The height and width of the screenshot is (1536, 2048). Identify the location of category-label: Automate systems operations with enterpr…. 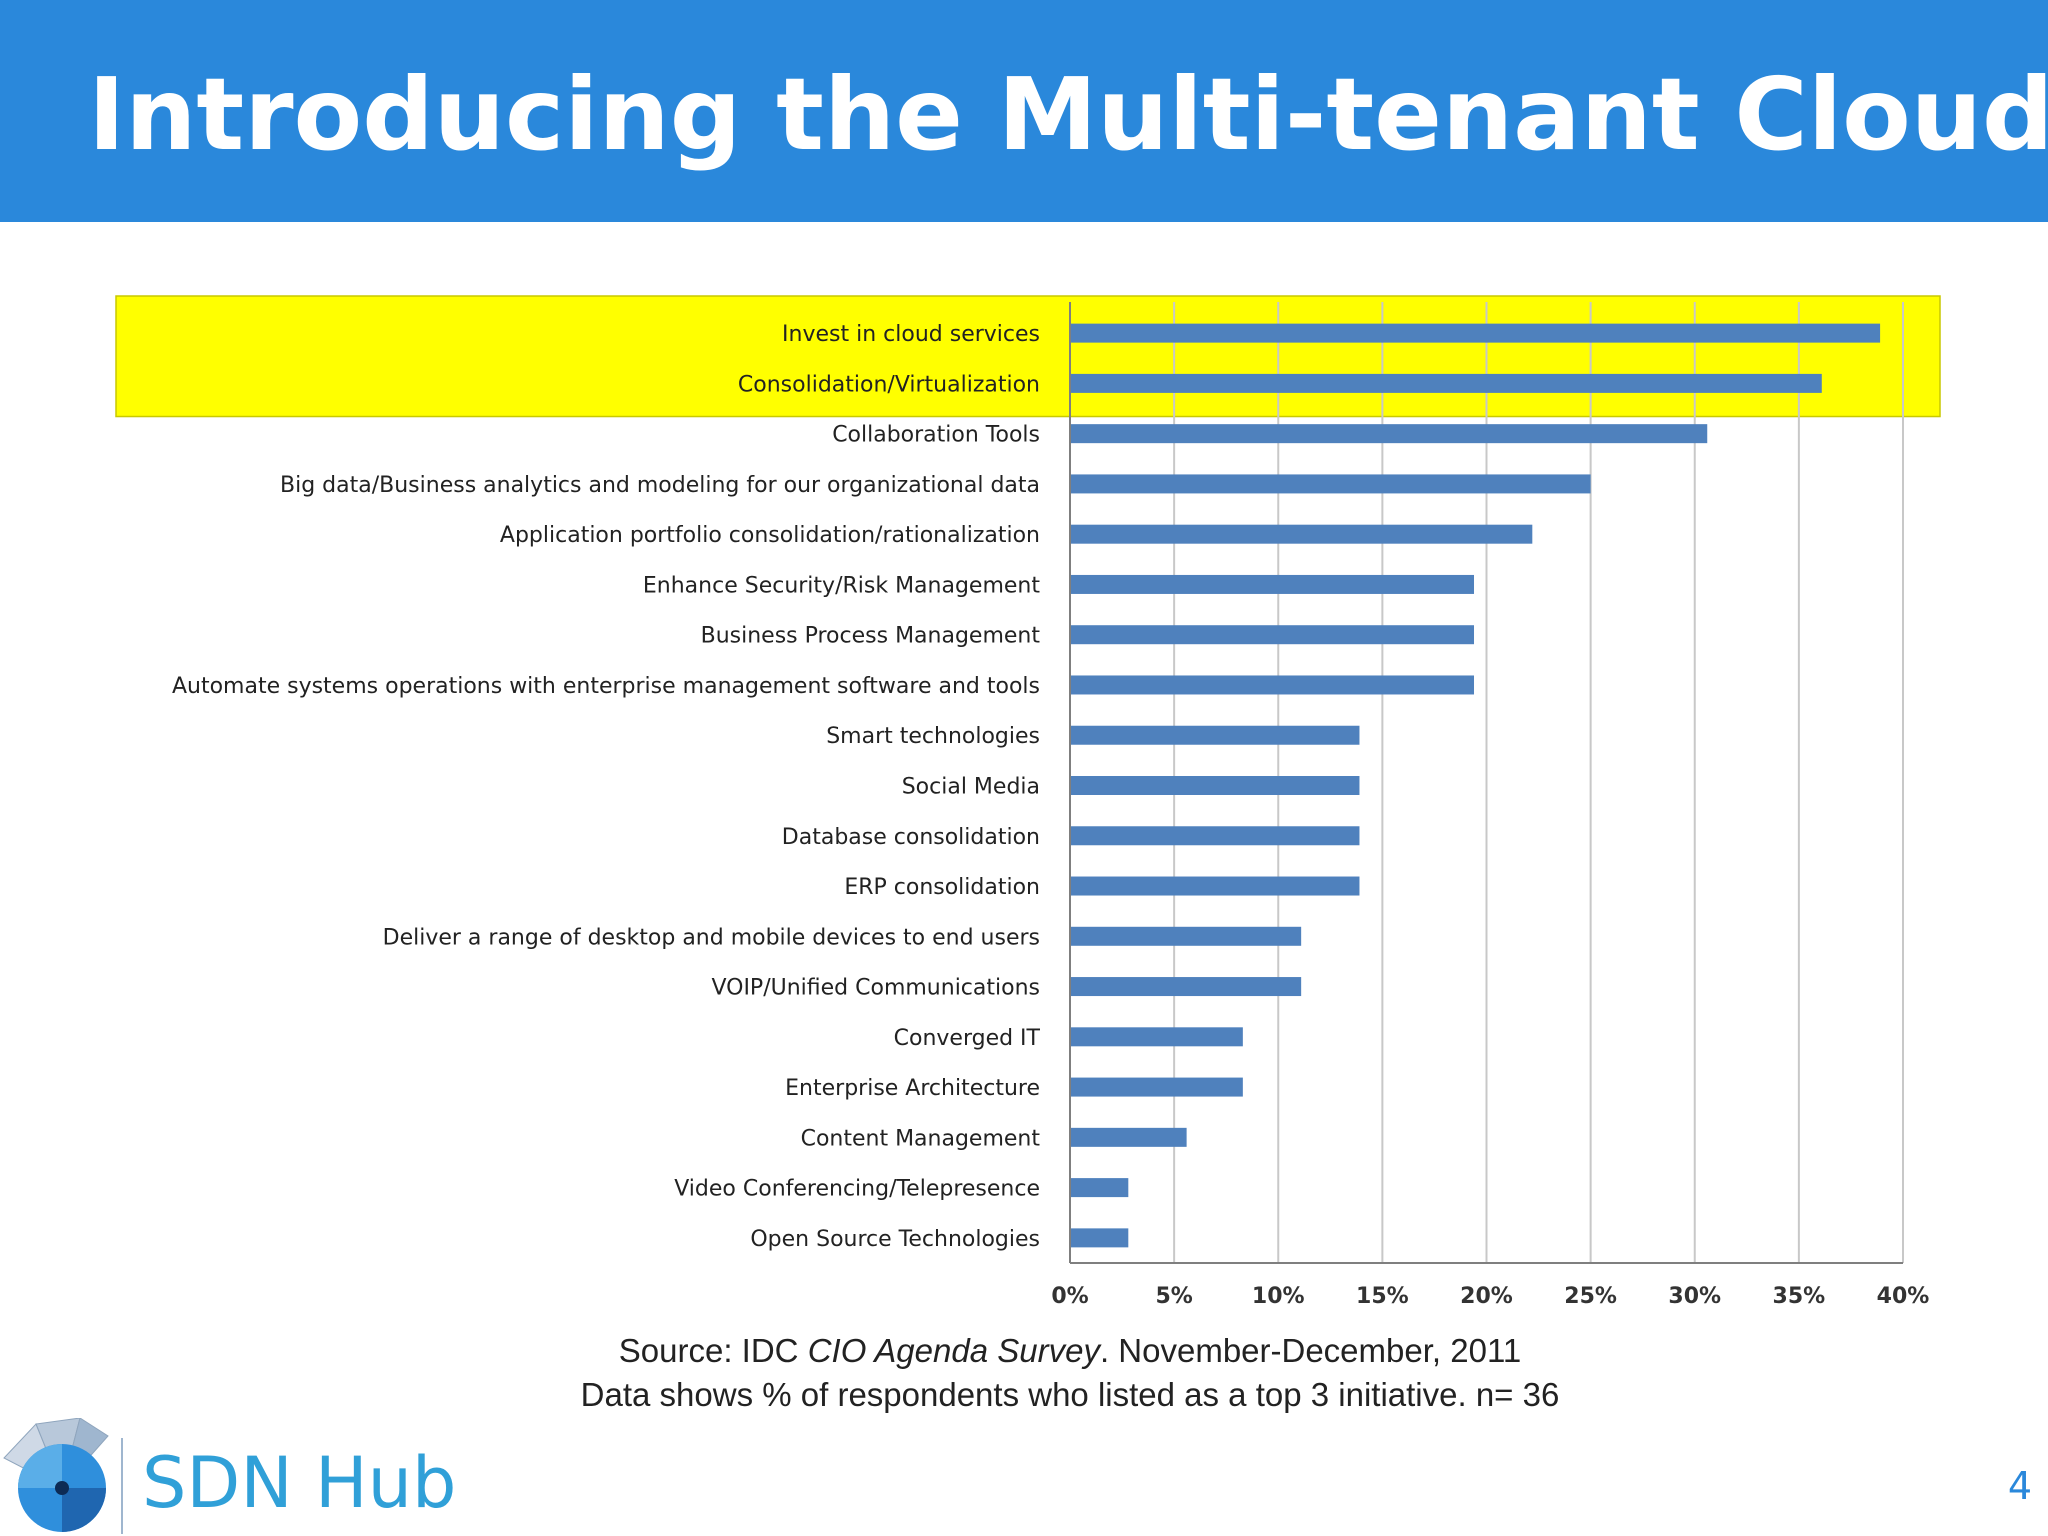
(606, 686).